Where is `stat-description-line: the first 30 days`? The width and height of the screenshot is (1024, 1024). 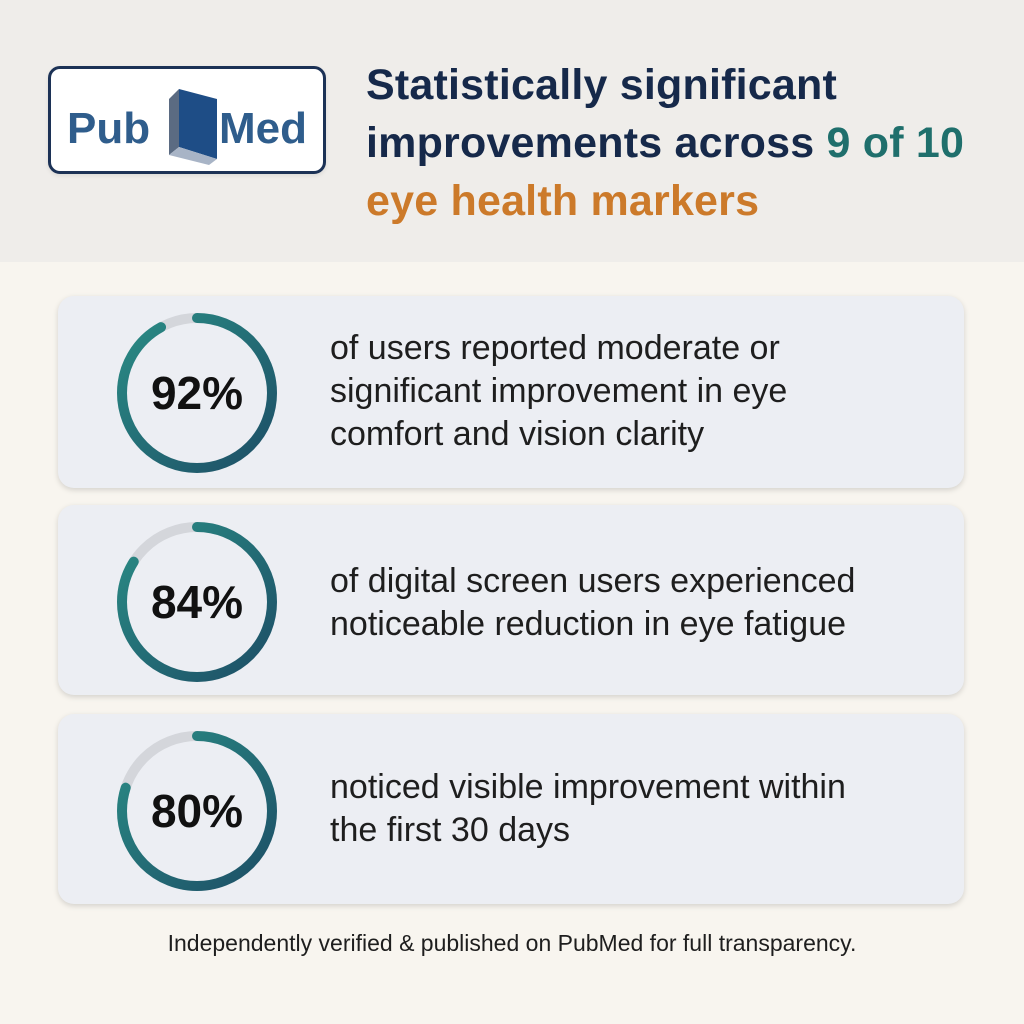
stat-description-line: the first 30 days is located at coordinates (450, 830).